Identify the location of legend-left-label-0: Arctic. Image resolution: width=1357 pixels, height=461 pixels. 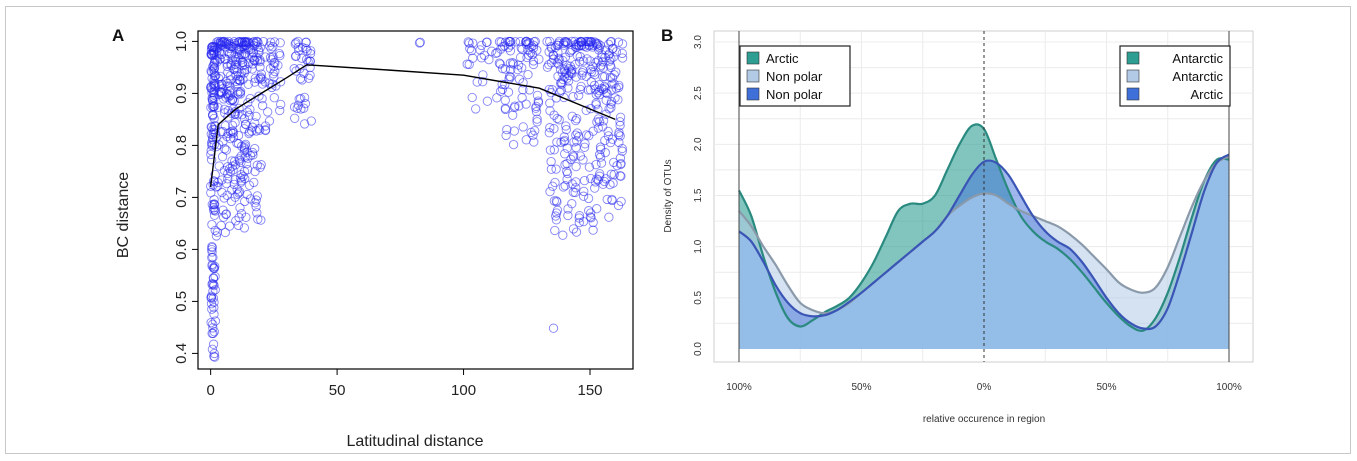
(782, 58).